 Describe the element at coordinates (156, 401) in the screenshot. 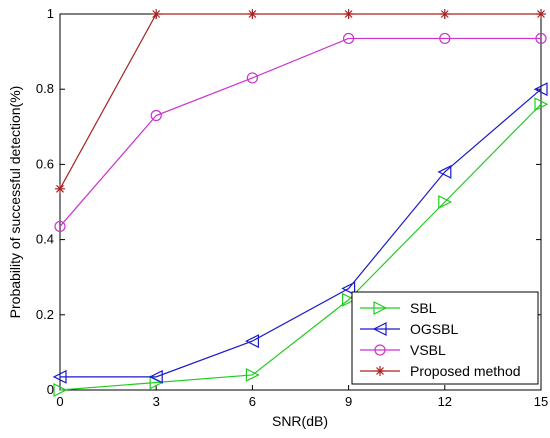

I see `x-tick-label: 3` at that location.